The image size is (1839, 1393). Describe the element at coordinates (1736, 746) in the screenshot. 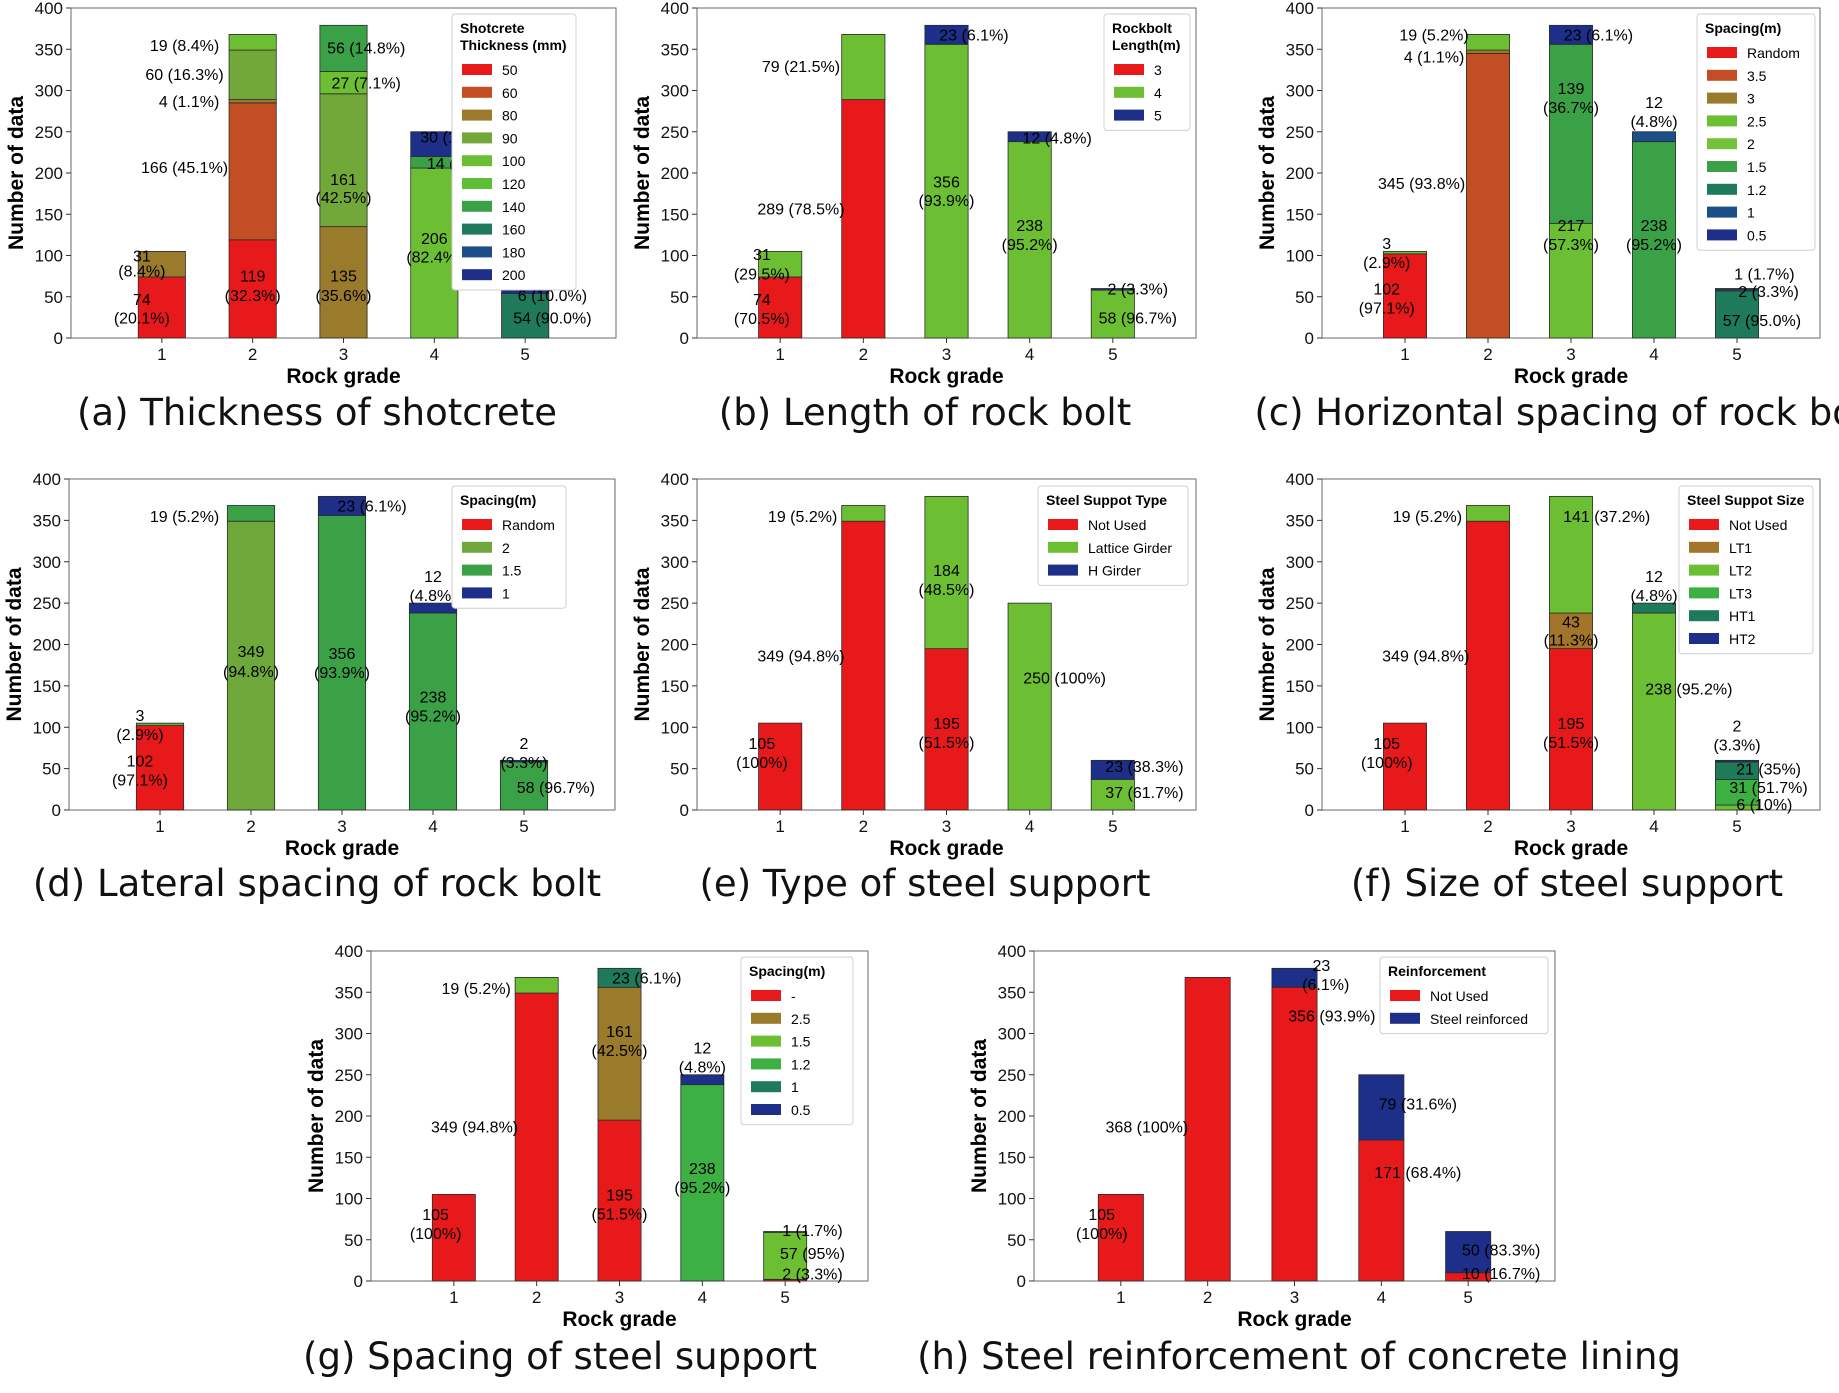

I see `data-label: (3.3%)` at that location.